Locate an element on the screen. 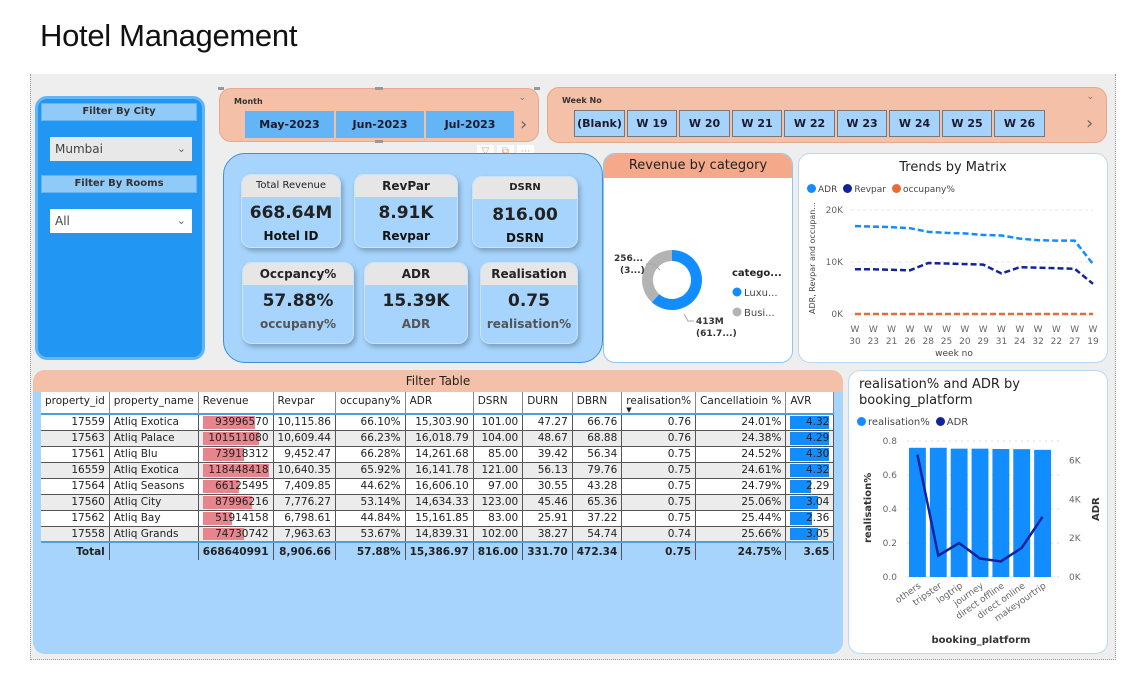  kpi-card-total-revenue: Total Revenue 668.64M Hotel ID is located at coordinates (291, 211).